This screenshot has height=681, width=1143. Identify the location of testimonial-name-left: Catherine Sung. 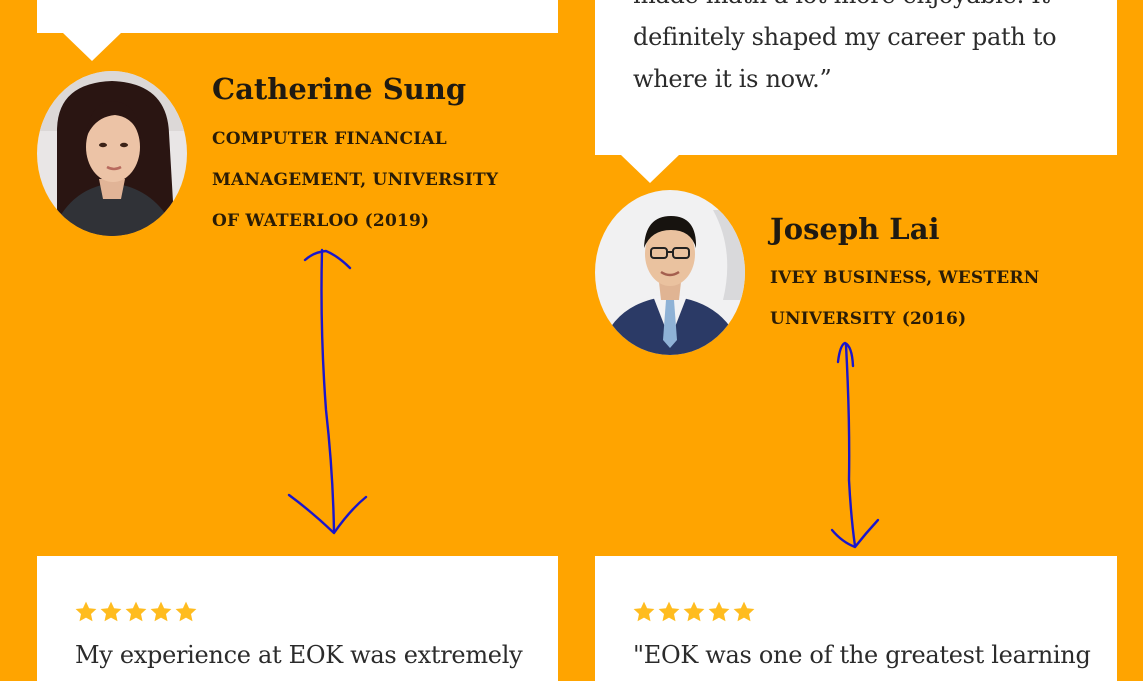
(339, 89).